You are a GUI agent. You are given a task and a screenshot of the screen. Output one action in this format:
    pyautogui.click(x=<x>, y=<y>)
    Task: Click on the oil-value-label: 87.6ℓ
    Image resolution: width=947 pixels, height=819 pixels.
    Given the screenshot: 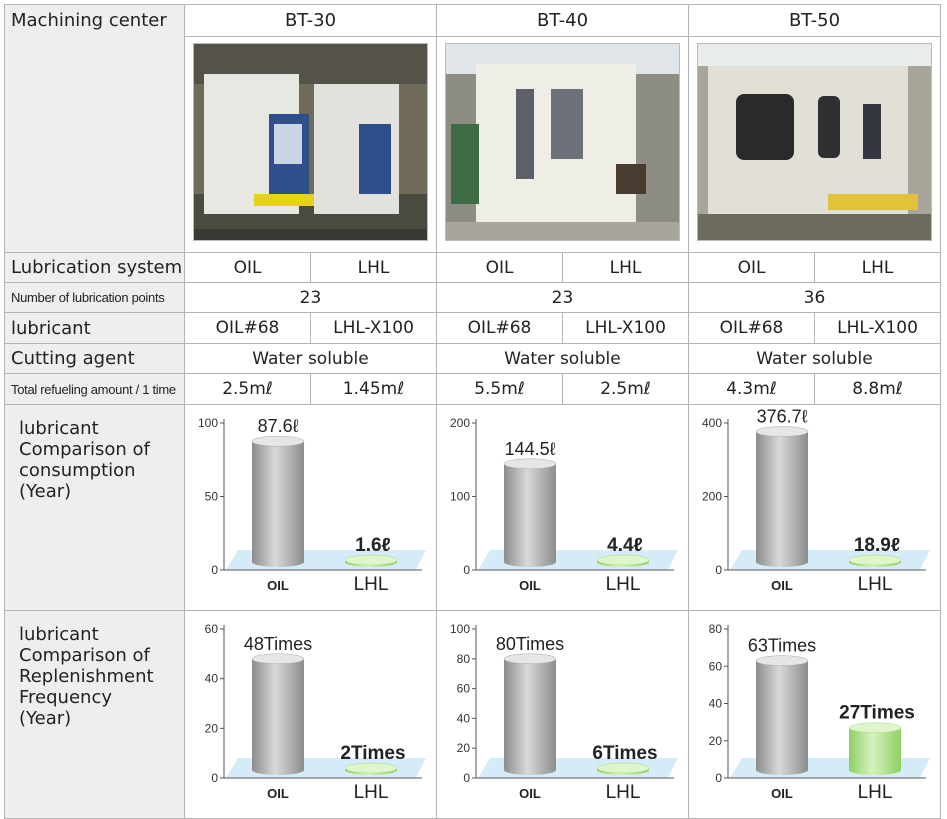 What is the action you would take?
    pyautogui.click(x=277, y=426)
    